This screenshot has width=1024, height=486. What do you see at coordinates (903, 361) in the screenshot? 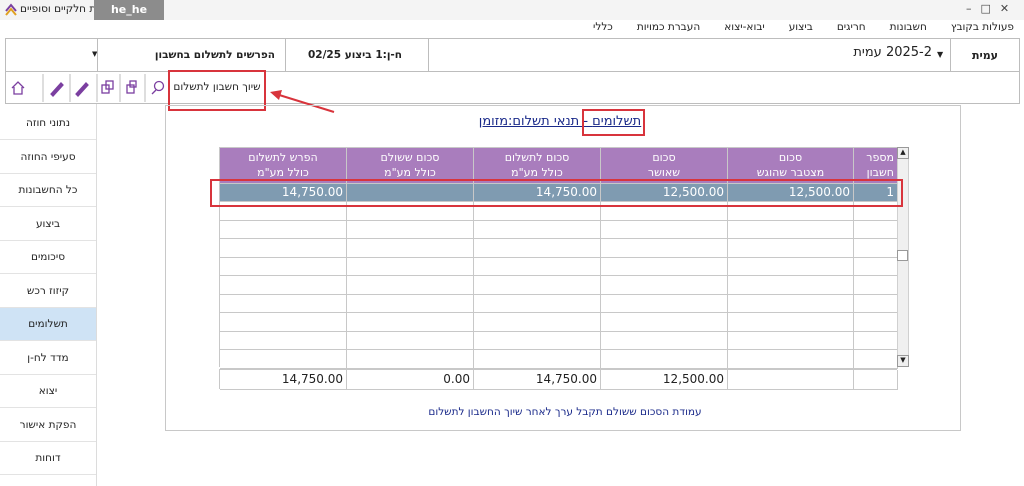
I see `scroll-down: ▼` at bounding box center [903, 361].